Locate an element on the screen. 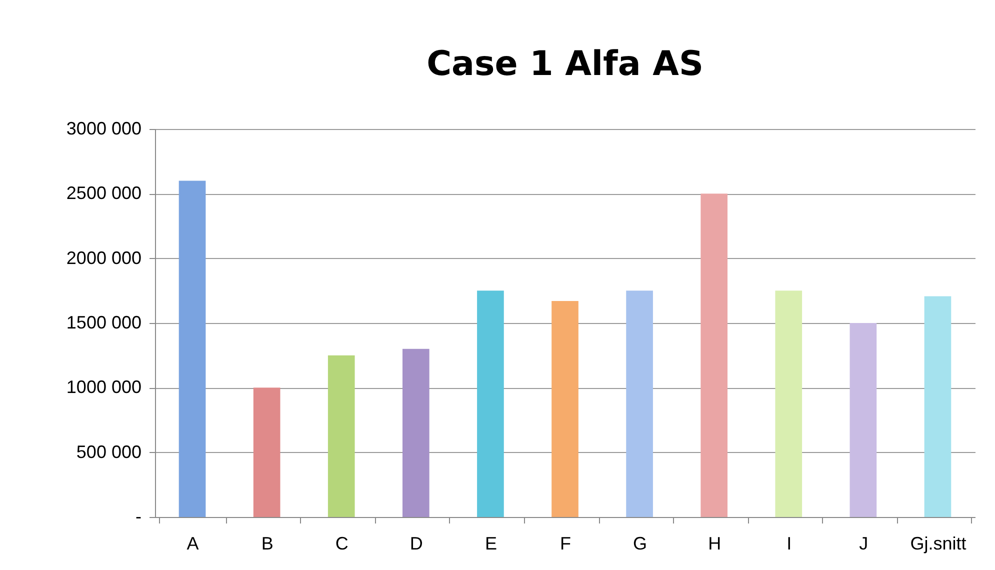 The image size is (995, 570). x-tick-label: G is located at coordinates (640, 544).